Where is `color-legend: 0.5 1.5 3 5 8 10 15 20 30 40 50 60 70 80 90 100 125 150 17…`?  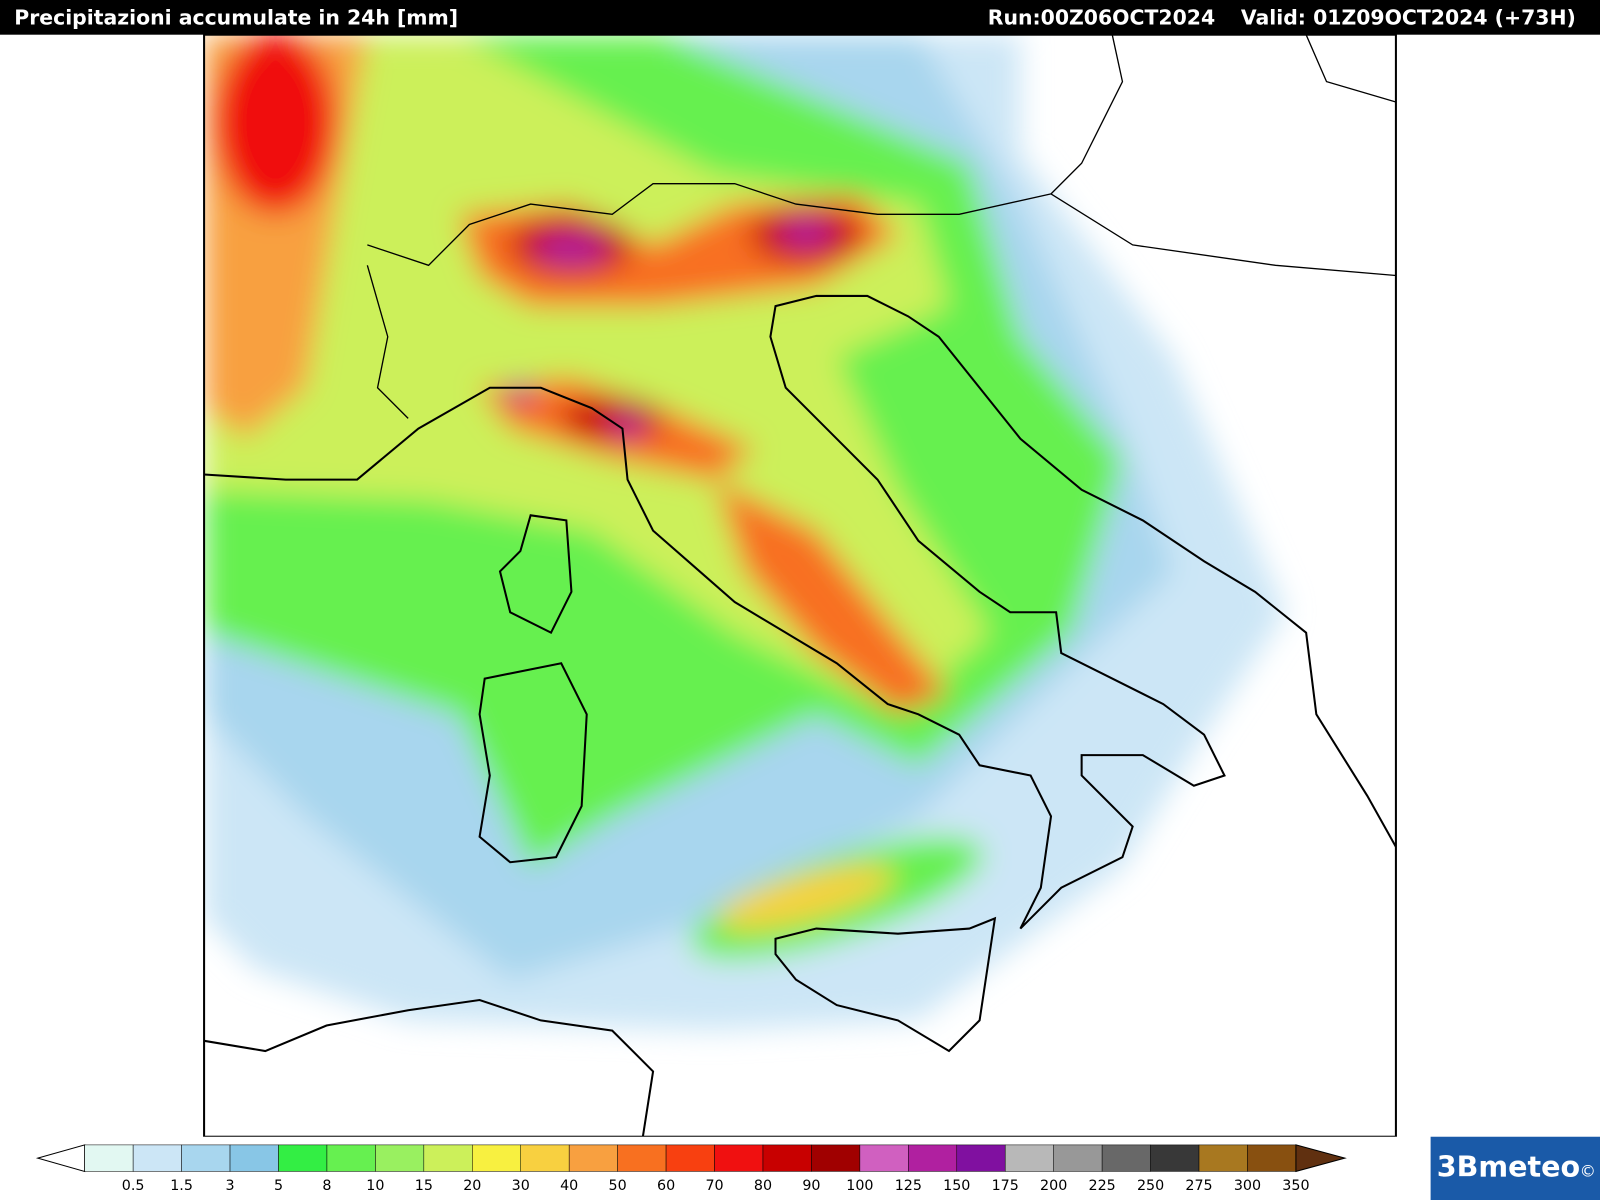
color-legend: 0.5 1.5 3 5 8 10 15 20 30 40 50 60 70 80 90 100 125 150 17… is located at coordinates (691, 1169).